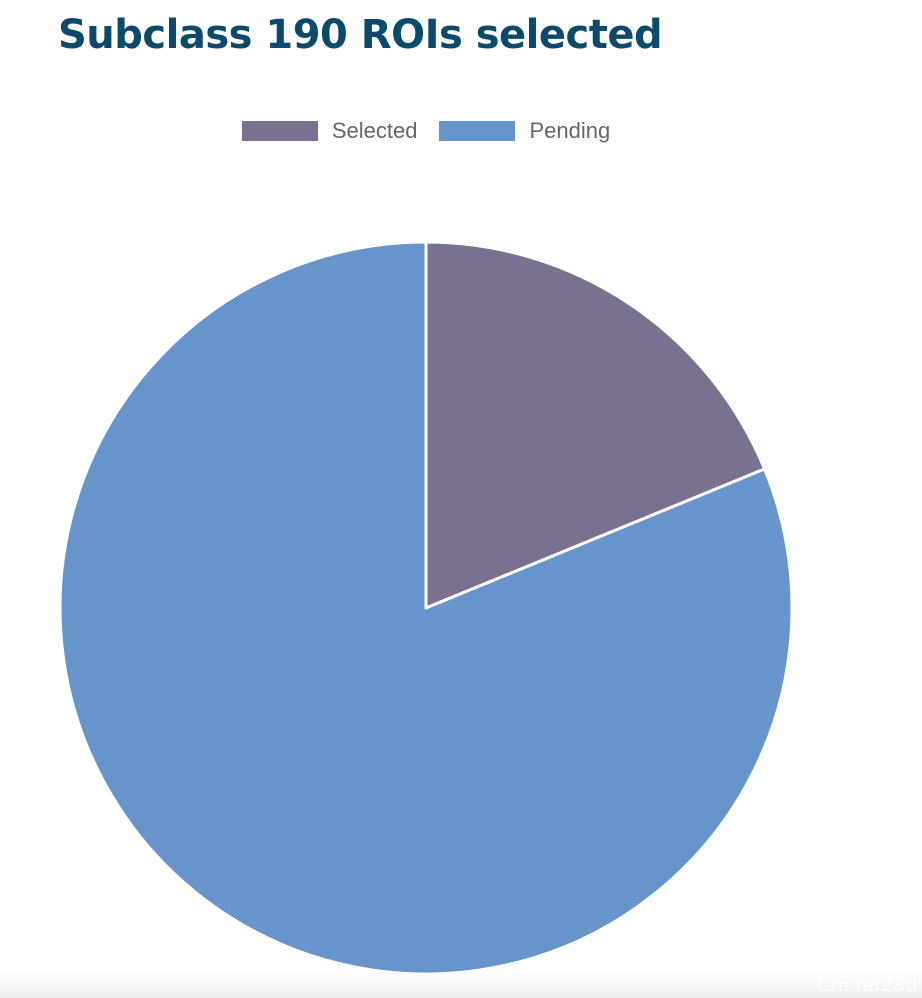 Image resolution: width=922 pixels, height=998 pixels. Describe the element at coordinates (329, 131) in the screenshot. I see `legend-item-selected: Selected` at that location.